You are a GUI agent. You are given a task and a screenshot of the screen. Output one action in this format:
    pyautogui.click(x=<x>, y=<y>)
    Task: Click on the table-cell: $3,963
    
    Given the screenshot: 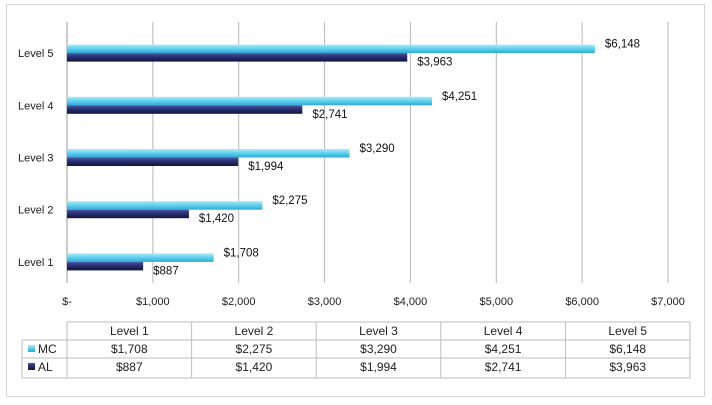 What is the action you would take?
    pyautogui.click(x=627, y=367)
    